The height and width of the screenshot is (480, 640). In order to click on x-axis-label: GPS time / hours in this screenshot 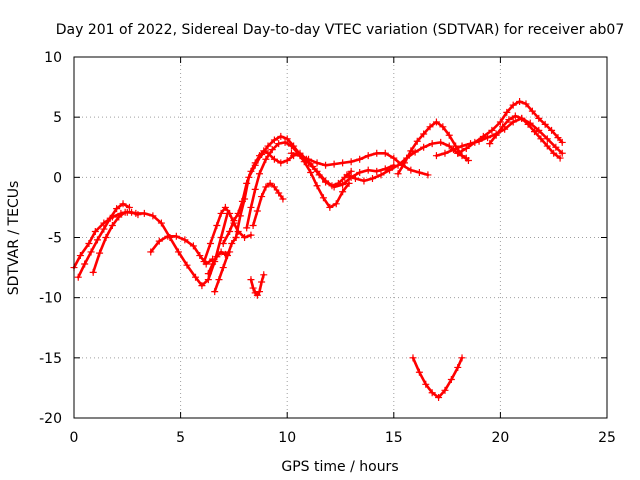, I will do `click(339, 467)`.